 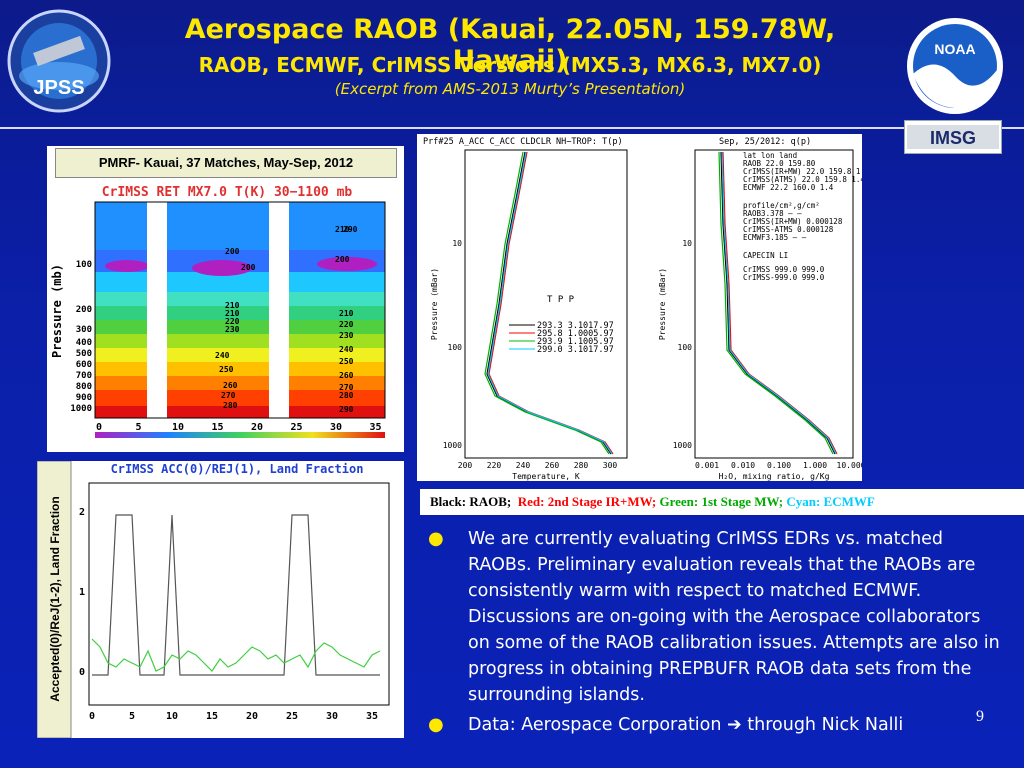 I want to click on excerpt-prefix: (Excerpt from, so click(x=386, y=89).